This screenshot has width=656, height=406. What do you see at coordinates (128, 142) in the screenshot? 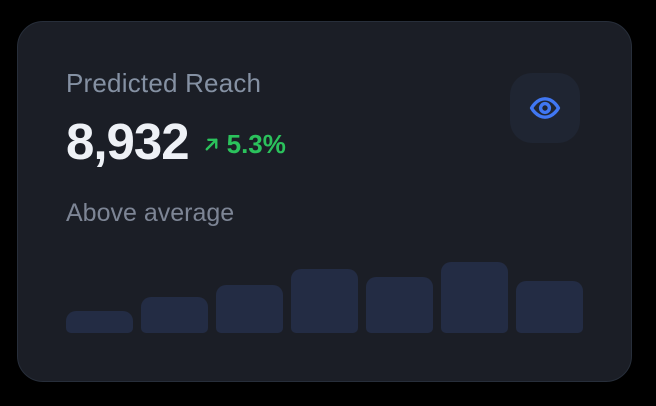
I see `metric-value: 8,932` at bounding box center [128, 142].